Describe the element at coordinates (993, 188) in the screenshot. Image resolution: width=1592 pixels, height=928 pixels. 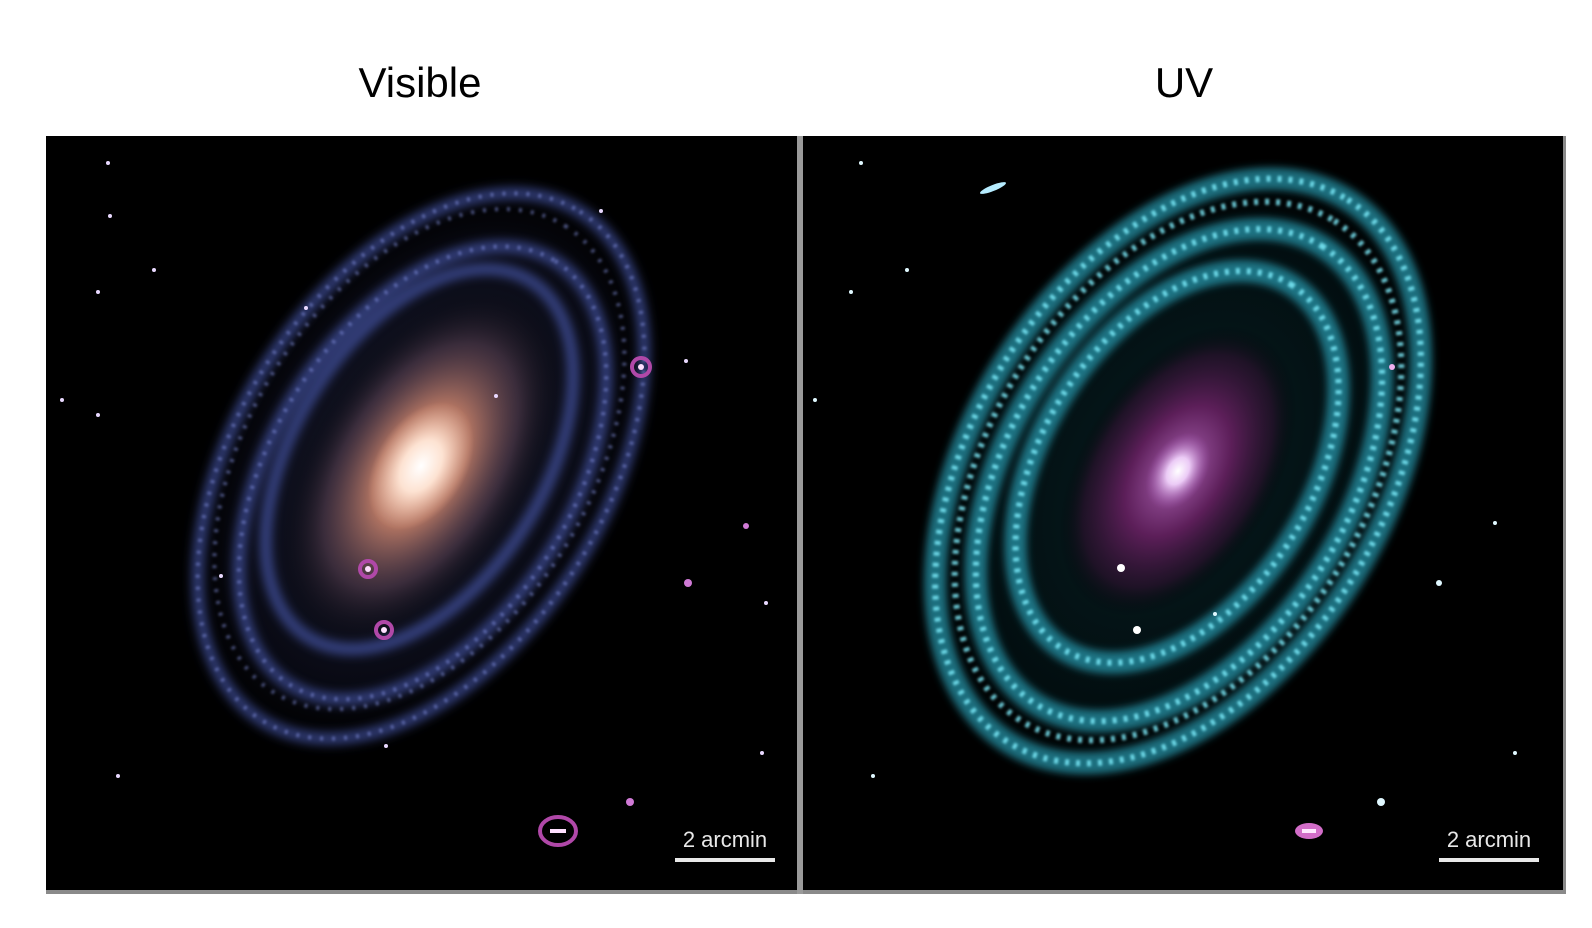
I see `uv-small-galaxy` at that location.